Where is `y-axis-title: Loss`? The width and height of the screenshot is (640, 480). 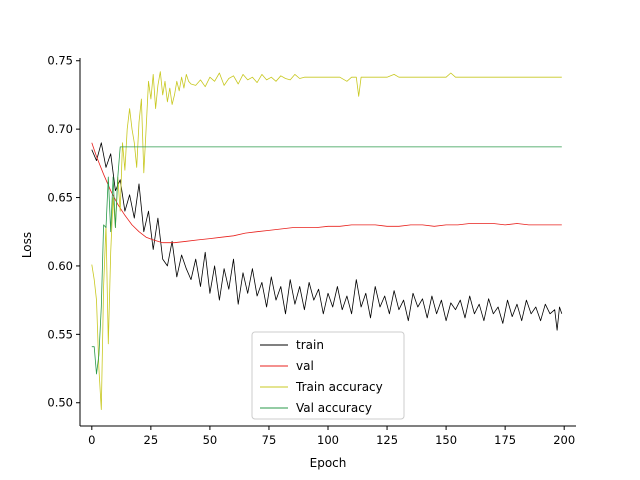 y-axis-title: Loss is located at coordinates (27, 245).